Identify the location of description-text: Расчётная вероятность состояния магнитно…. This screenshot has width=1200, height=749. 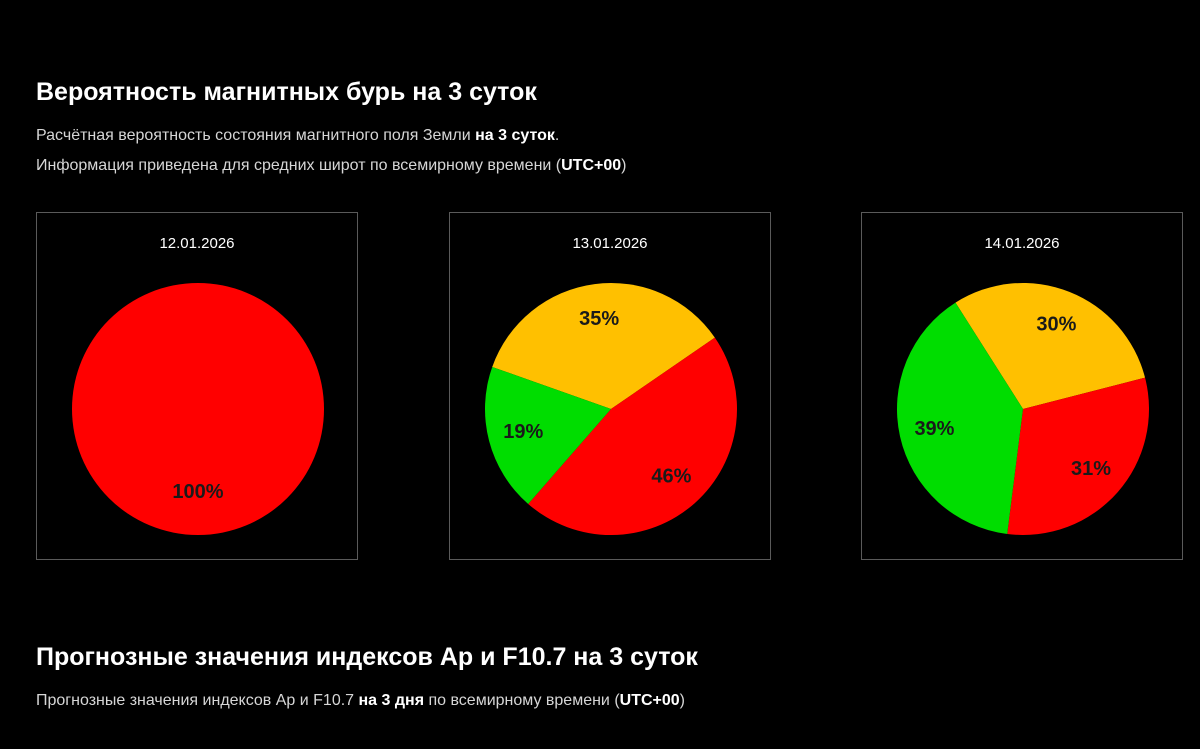
(256, 135).